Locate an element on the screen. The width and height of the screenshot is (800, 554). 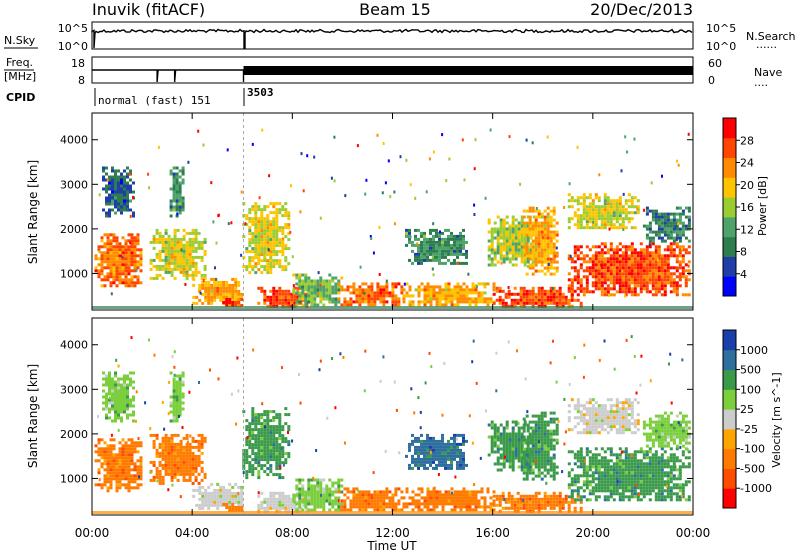
power-colorbar-tick-label: 28 is located at coordinates (747, 140).